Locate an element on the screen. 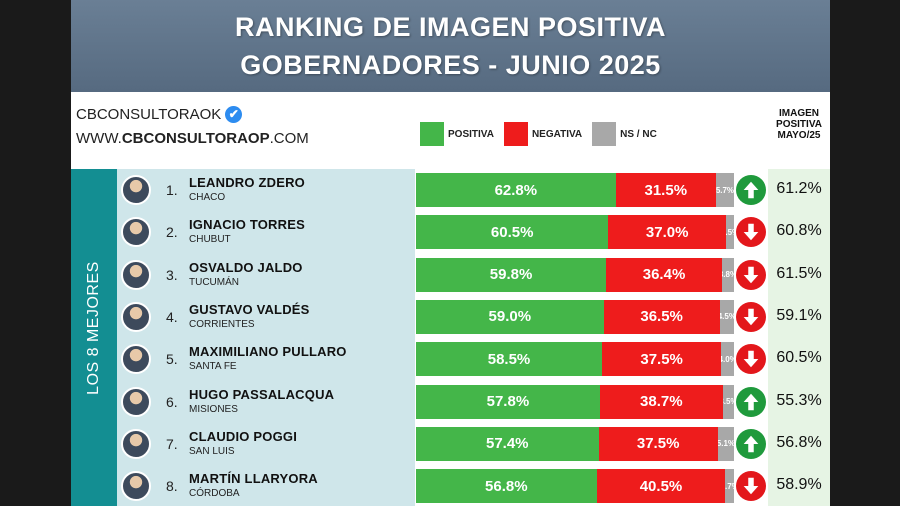 This screenshot has width=900, height=506. bar-segment-nsnc: 5.1% is located at coordinates (725, 443).